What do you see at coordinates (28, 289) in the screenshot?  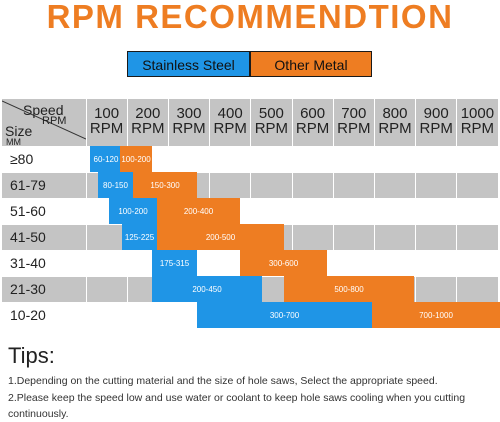 I see `row-size-label: 21-30` at bounding box center [28, 289].